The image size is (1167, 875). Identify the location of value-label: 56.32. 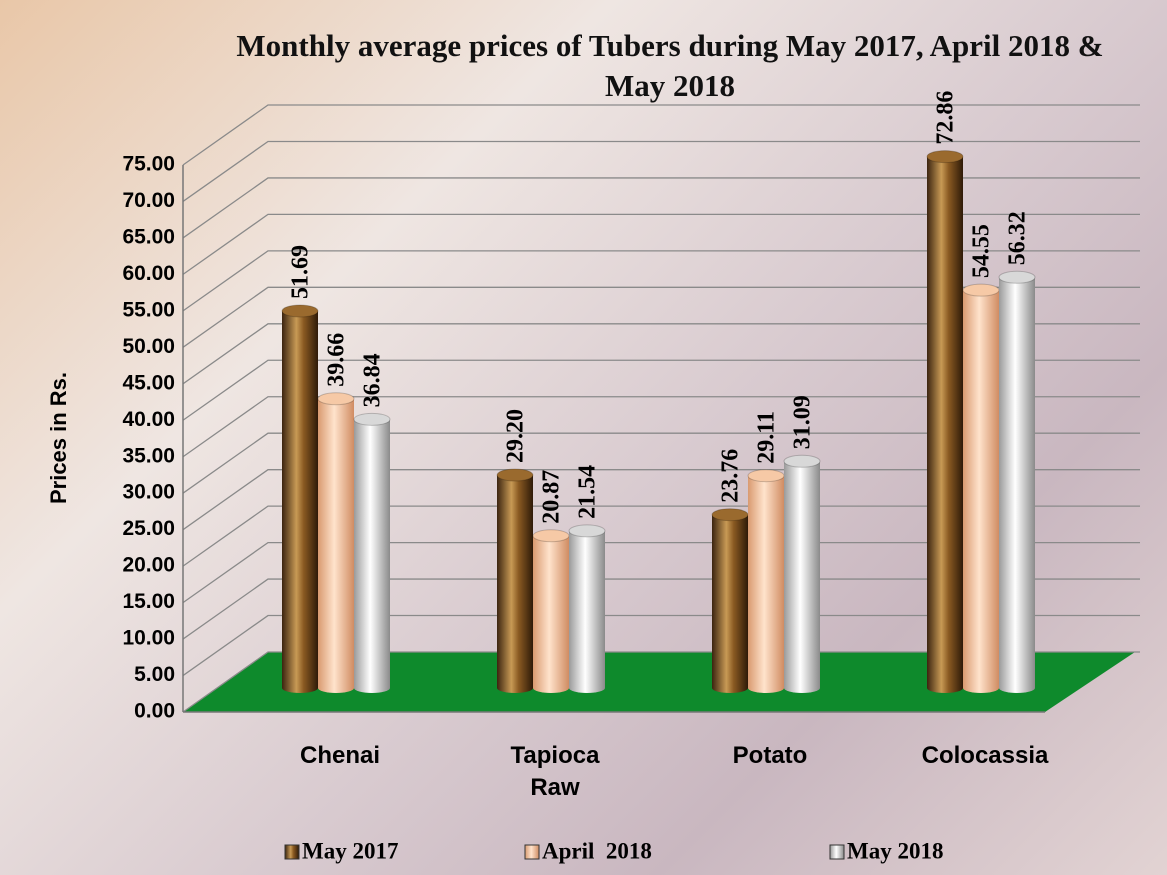
(1018, 238).